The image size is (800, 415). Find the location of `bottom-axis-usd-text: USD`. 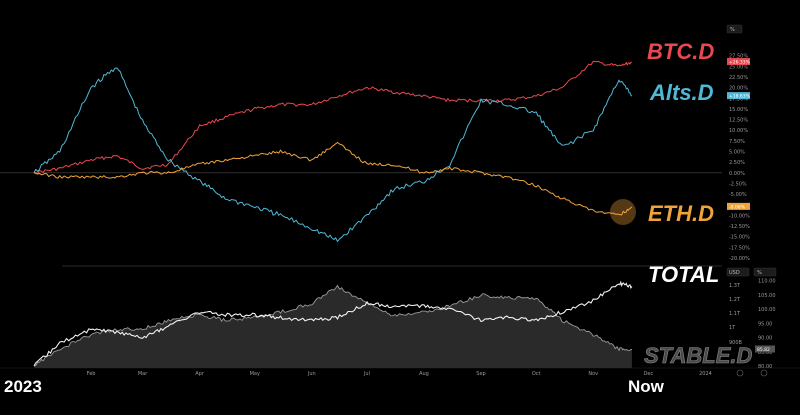

bottom-axis-usd-text: USD is located at coordinates (734, 273).